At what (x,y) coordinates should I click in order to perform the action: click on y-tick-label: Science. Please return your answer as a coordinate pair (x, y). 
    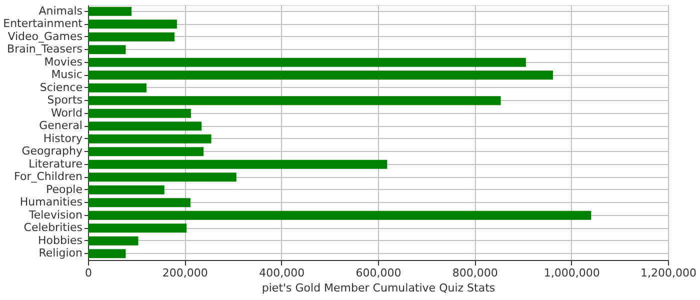
    Looking at the image, I should click on (61, 87).